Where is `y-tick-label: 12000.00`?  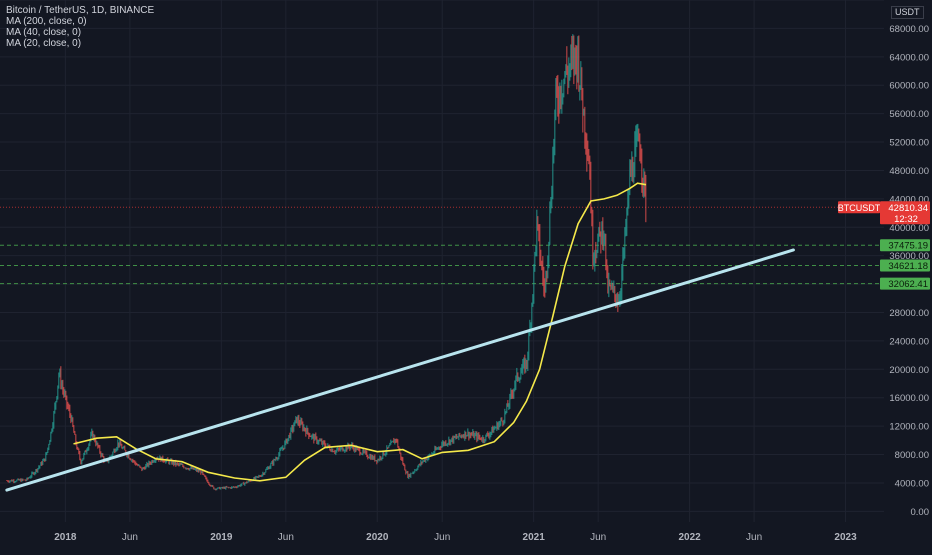 y-tick-label: 12000.00 is located at coordinates (909, 427).